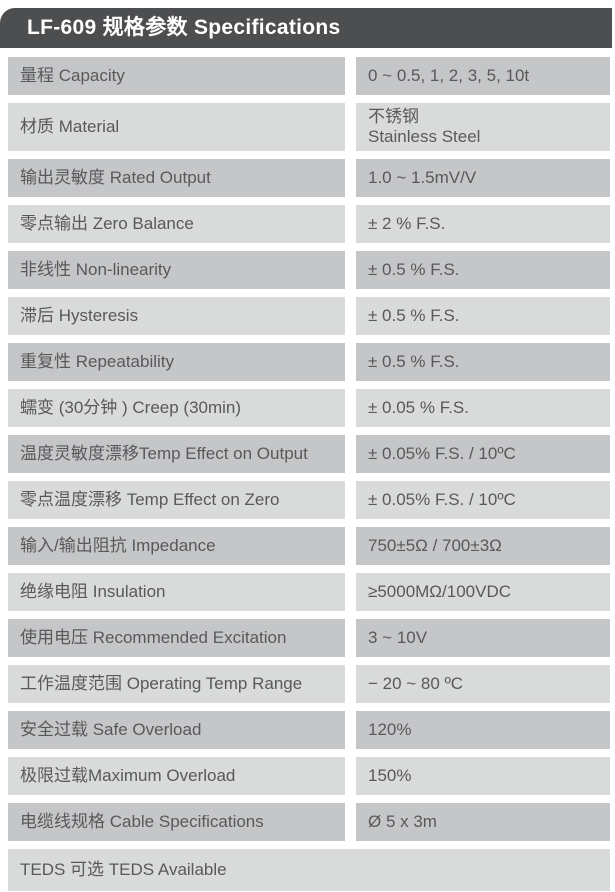 This screenshot has width=615, height=892. Describe the element at coordinates (306, 28) in the screenshot. I see `table-title: LF-609 规格参数 Specifications` at that location.